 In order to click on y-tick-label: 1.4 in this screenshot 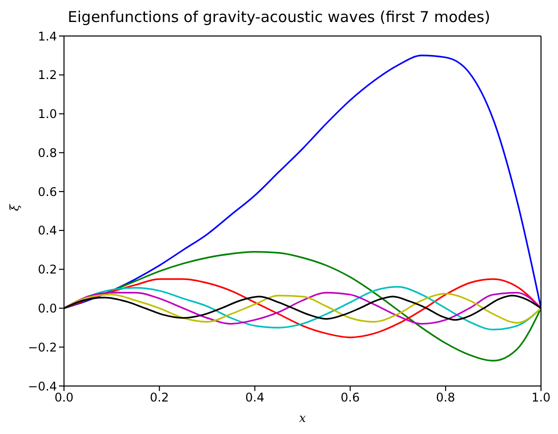, I will do `click(47, 36)`.